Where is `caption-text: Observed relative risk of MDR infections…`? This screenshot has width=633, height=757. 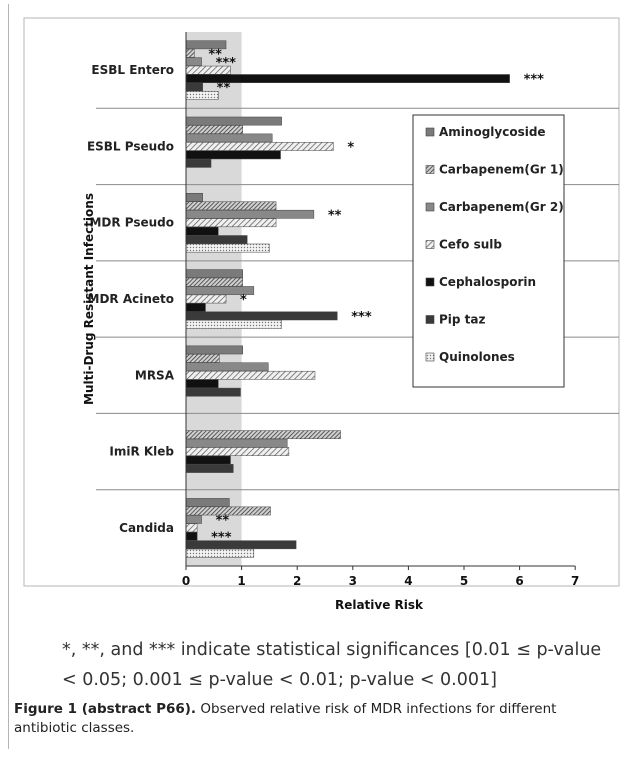 caption-text: Observed relative risk of MDR infections… is located at coordinates (285, 718).